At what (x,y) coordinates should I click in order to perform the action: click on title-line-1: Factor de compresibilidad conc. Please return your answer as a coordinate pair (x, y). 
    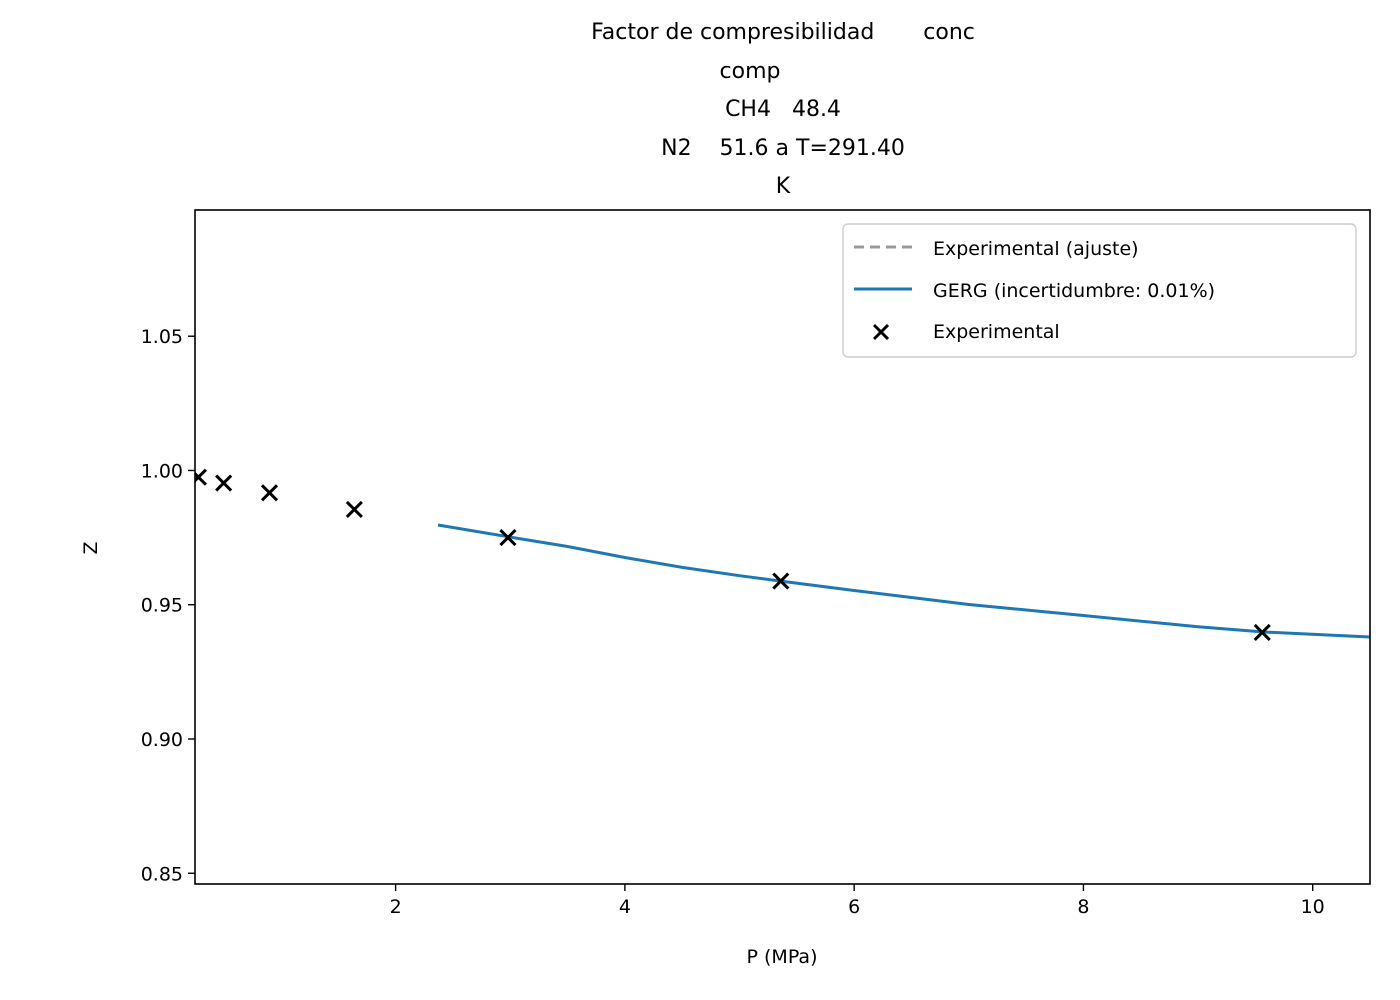
    Looking at the image, I should click on (783, 32).